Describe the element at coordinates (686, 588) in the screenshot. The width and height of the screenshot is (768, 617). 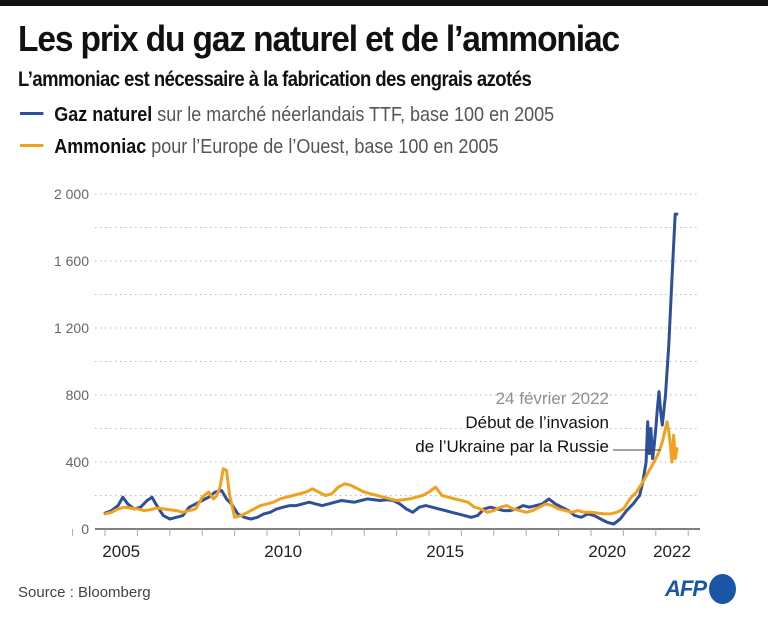
I see `afp-logo-text: AFP` at that location.